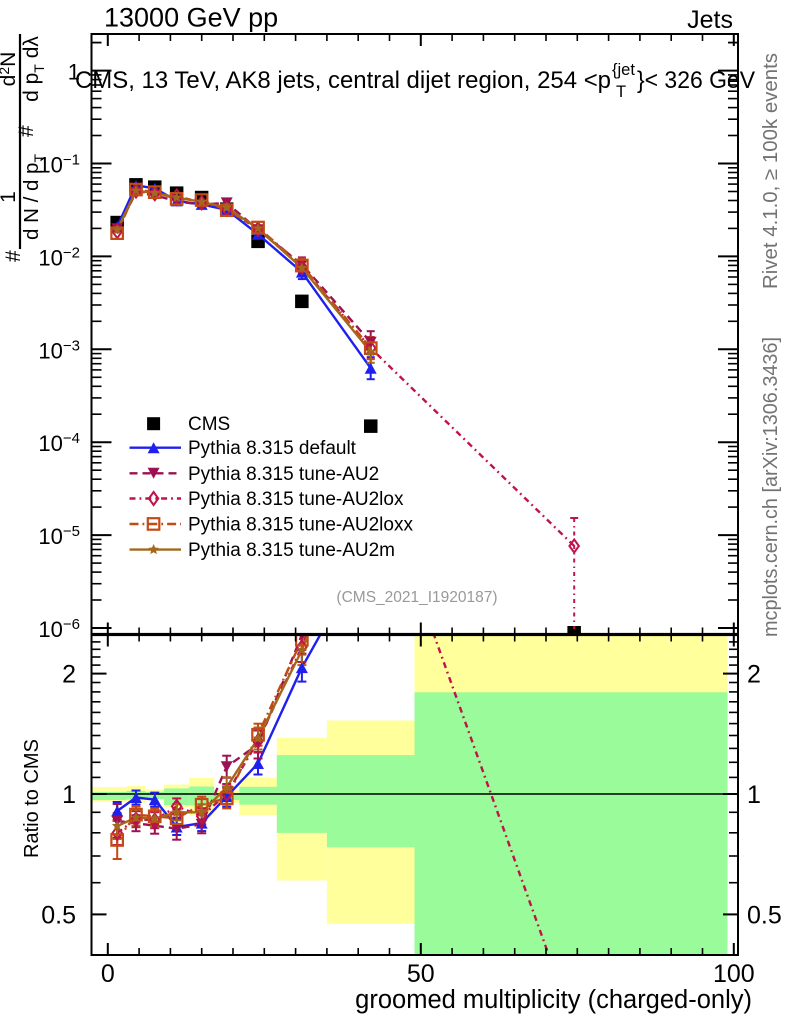 Image resolution: width=786 pixels, height=1024 pixels. I want to click on svg-text: Ratio to CMS, so click(32, 798).